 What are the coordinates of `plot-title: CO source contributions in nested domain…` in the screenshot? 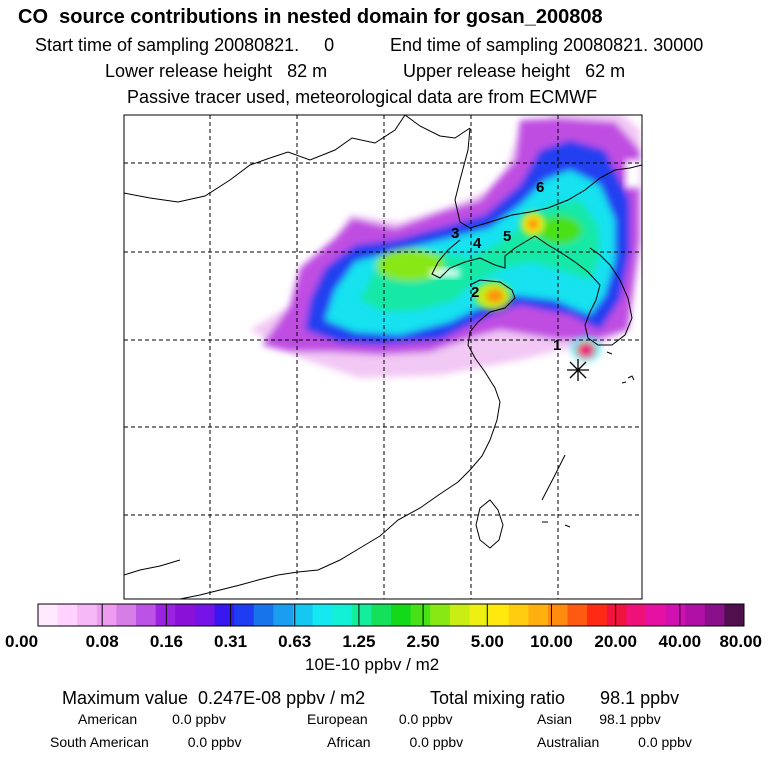 It's located at (310, 17).